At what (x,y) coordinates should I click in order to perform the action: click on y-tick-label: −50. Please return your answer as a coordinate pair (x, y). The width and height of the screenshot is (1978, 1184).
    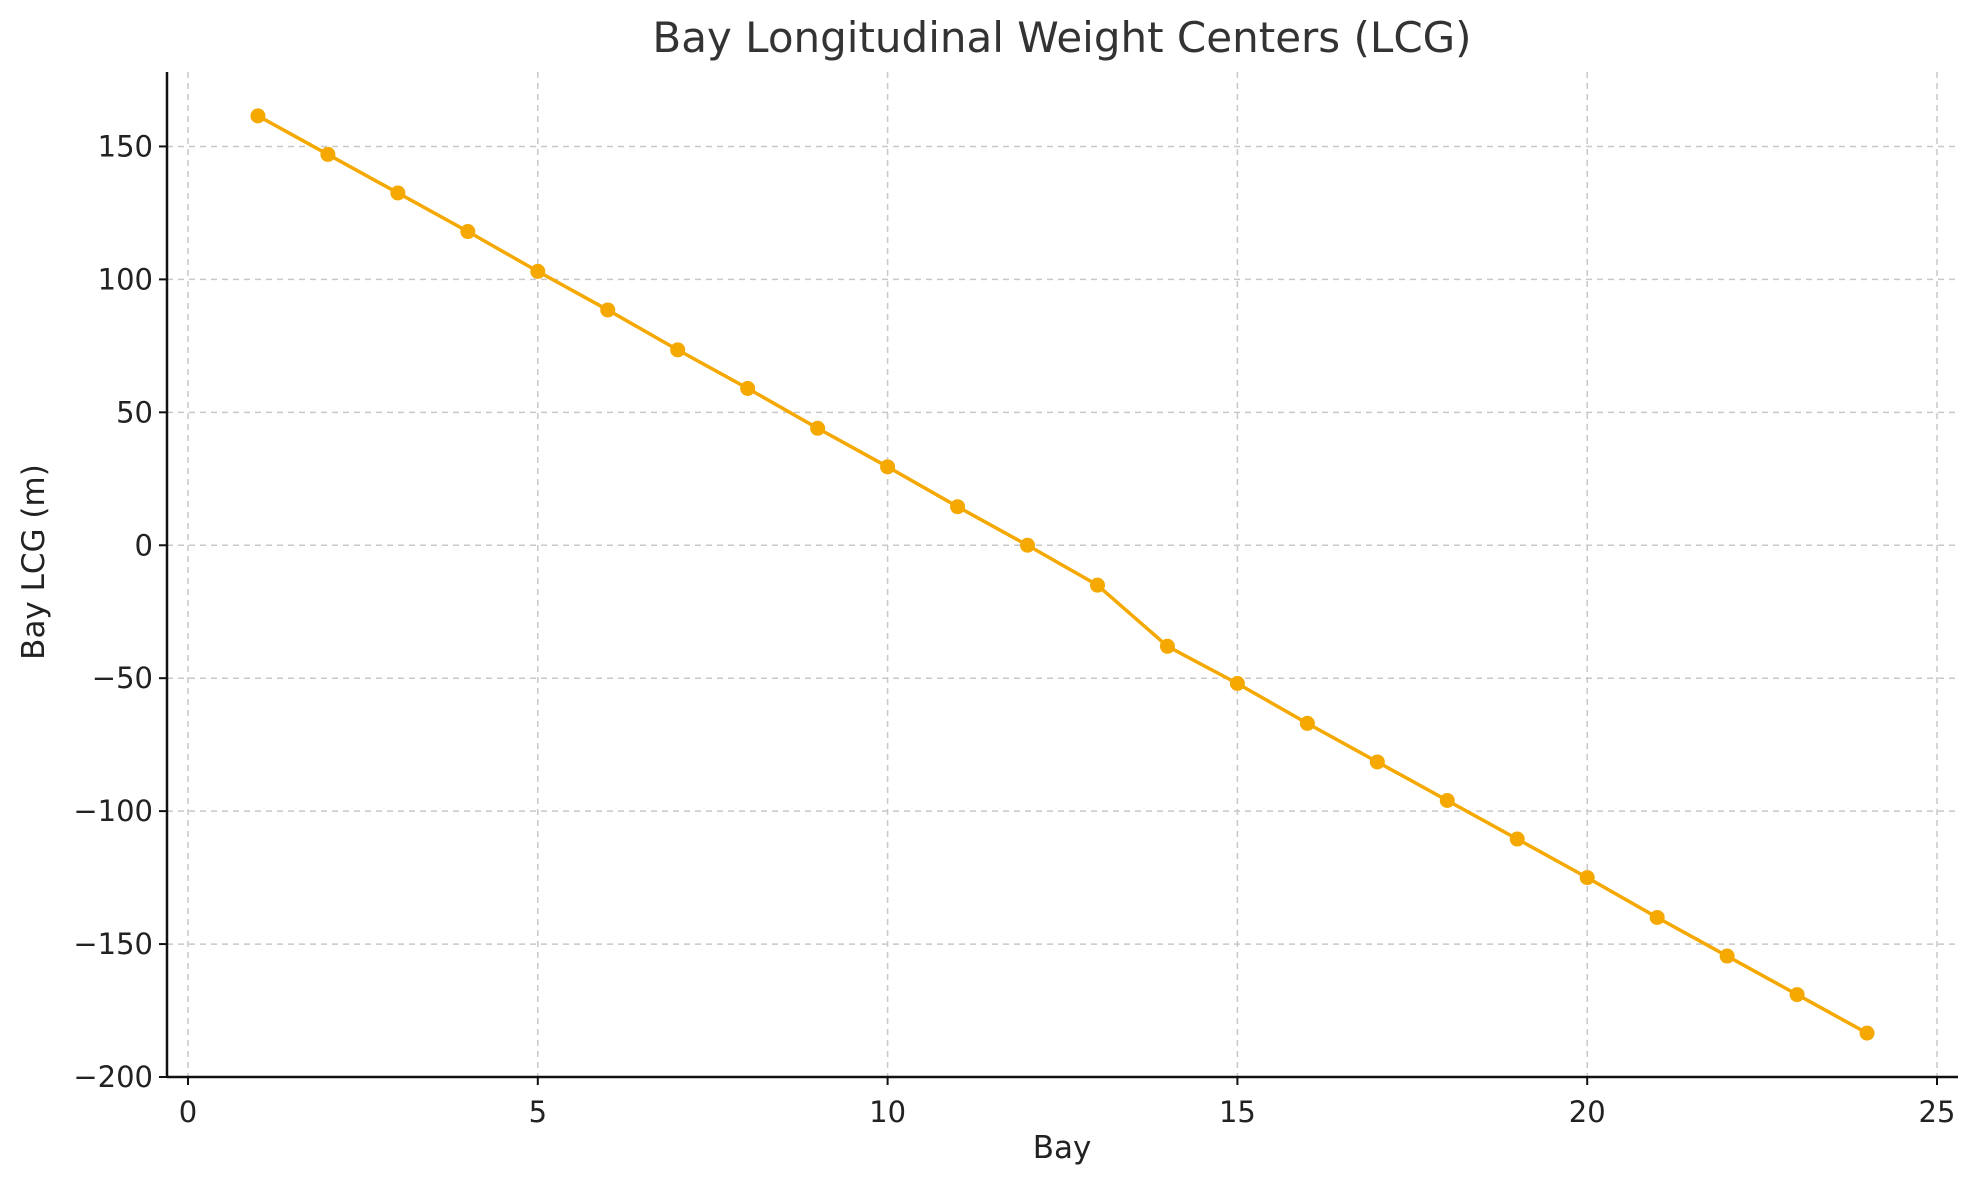
    Looking at the image, I should click on (122, 678).